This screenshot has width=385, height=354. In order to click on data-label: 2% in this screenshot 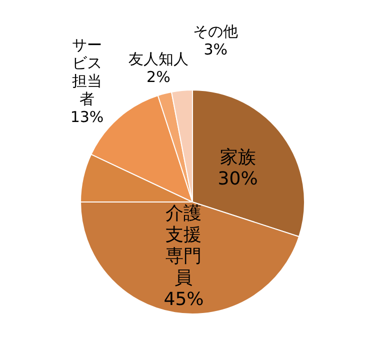, I will do `click(158, 77)`.